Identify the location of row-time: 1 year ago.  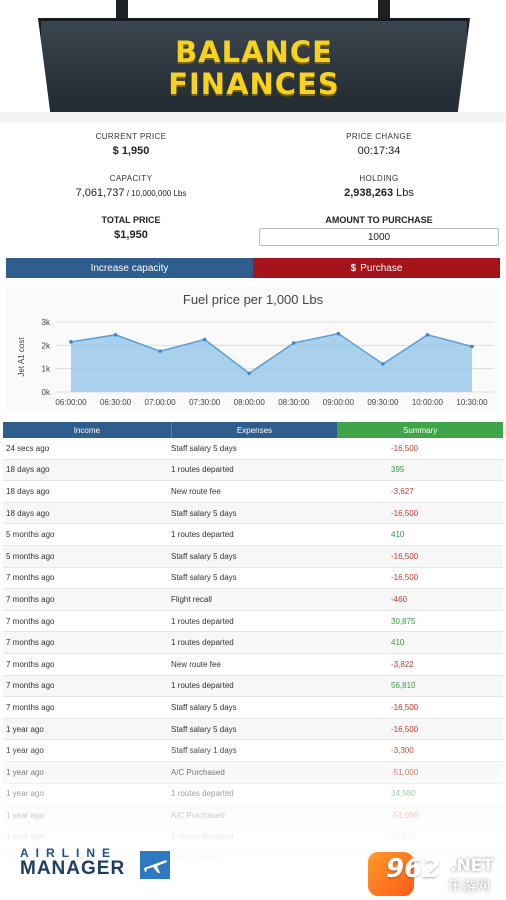
(25, 729).